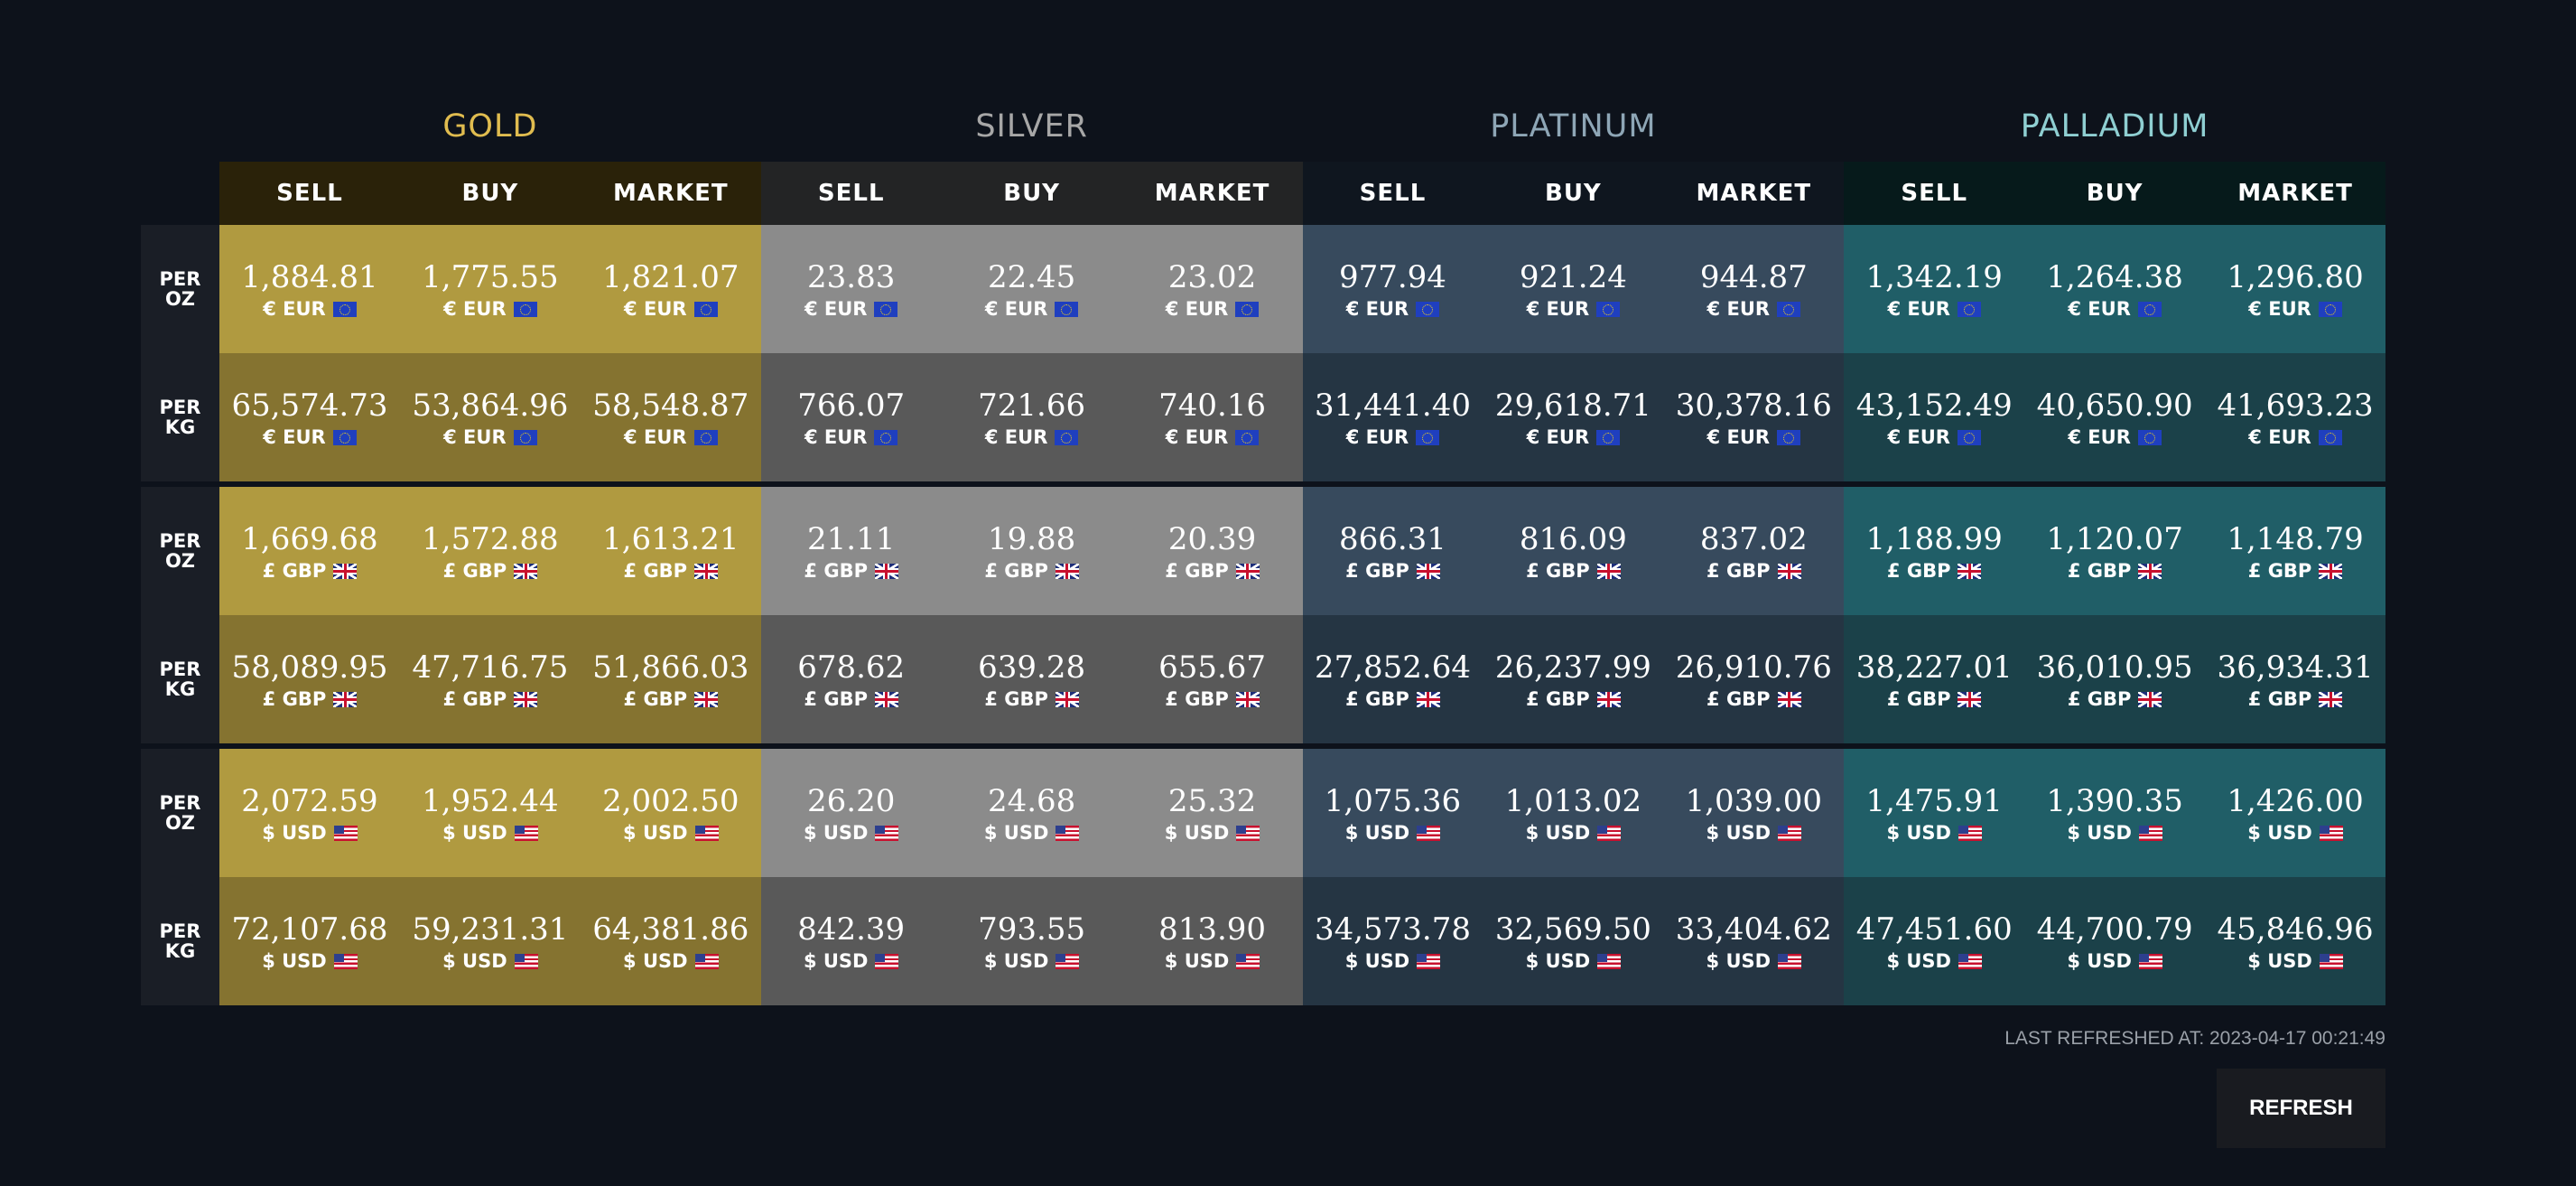 The width and height of the screenshot is (2576, 1186). What do you see at coordinates (1031, 813) in the screenshot?
I see `price-row-oz: 26.20 $ USD 24.68 $ USD 25.32 $ USD` at bounding box center [1031, 813].